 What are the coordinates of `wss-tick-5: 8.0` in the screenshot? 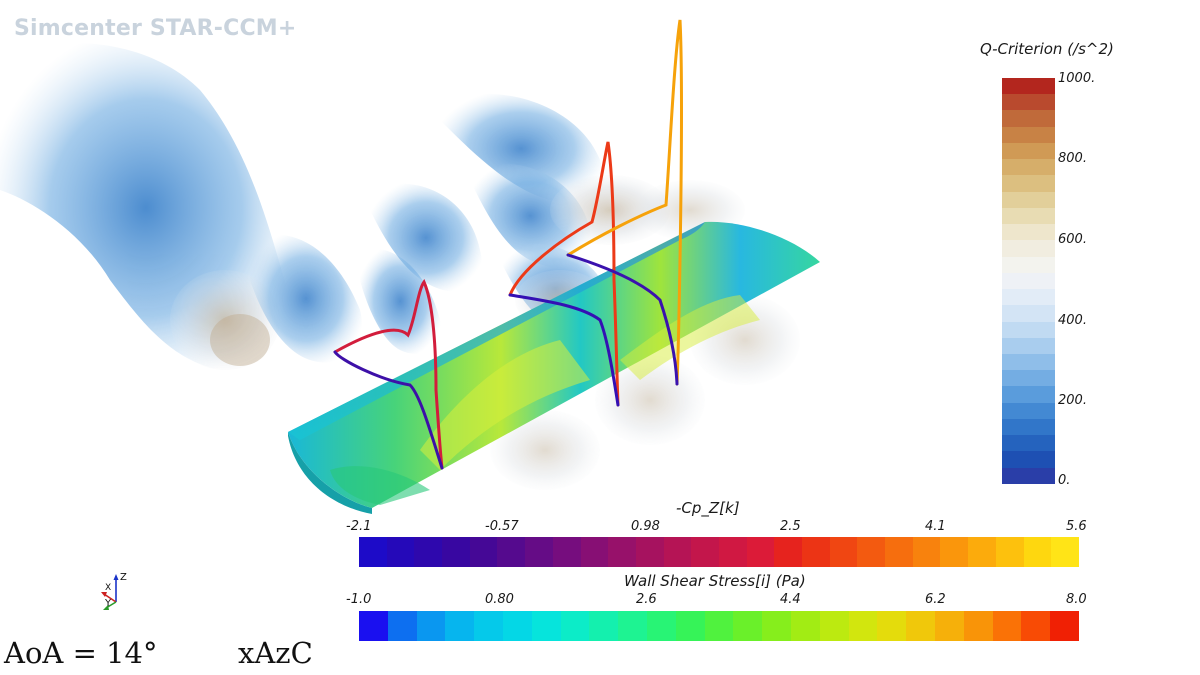 It's located at (1076, 599).